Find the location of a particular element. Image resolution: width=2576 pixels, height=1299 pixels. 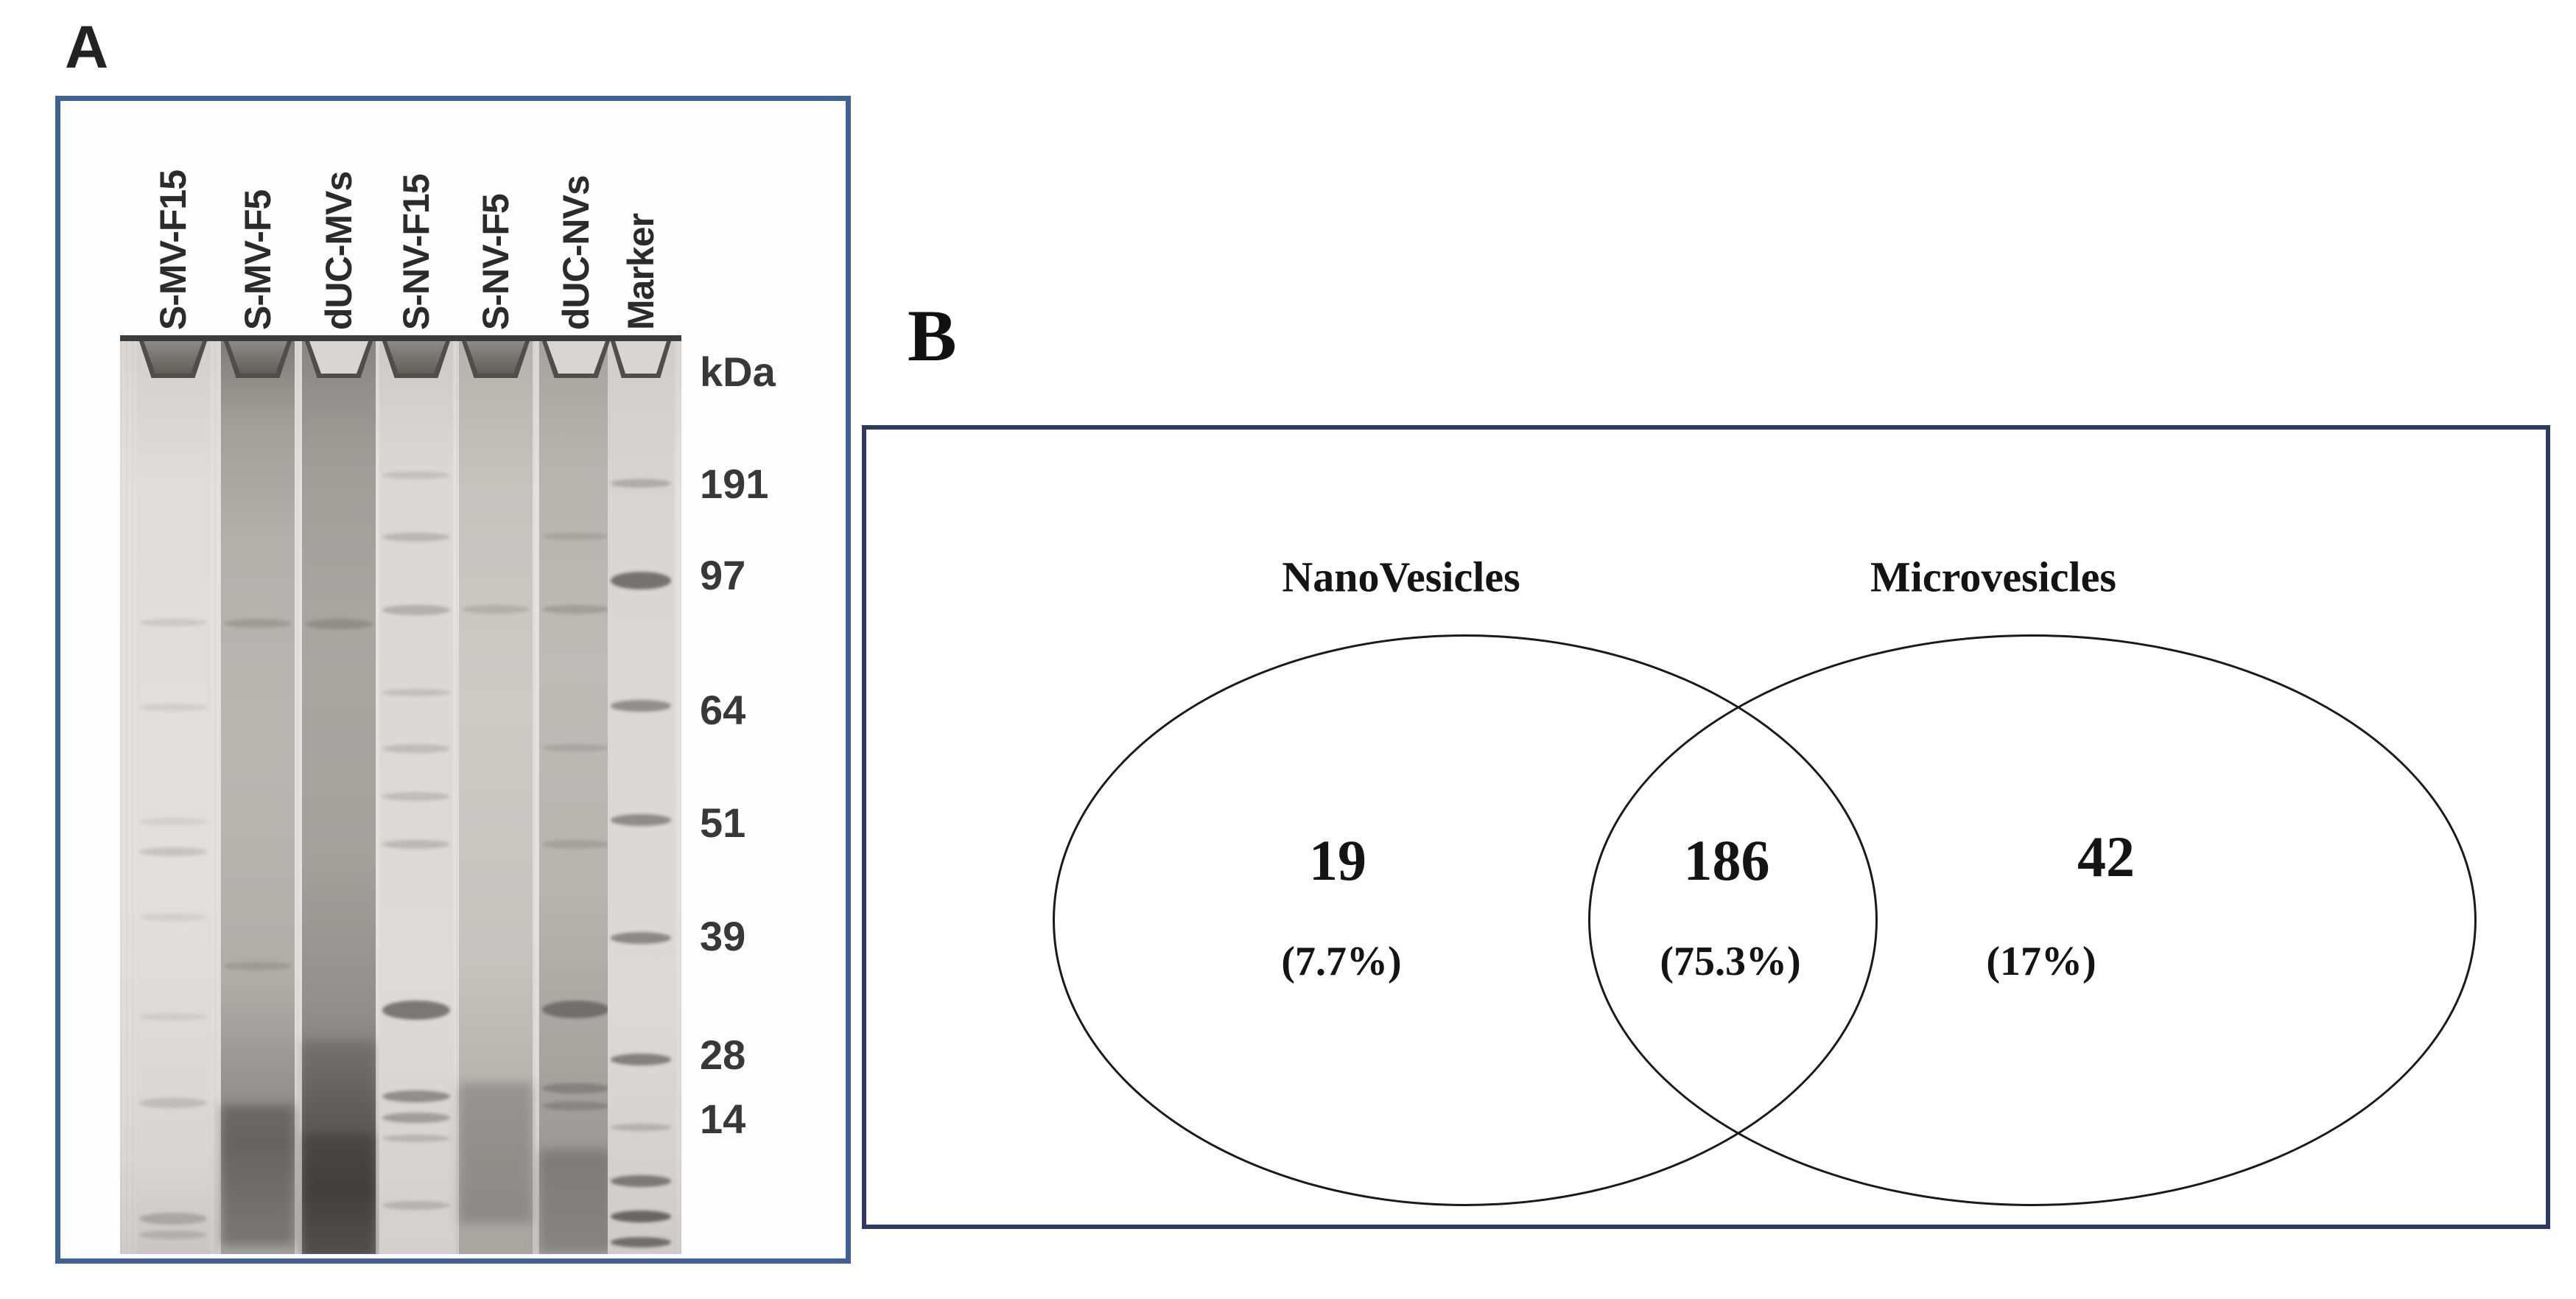

gel-lane-duc-nvs is located at coordinates (576, 797).